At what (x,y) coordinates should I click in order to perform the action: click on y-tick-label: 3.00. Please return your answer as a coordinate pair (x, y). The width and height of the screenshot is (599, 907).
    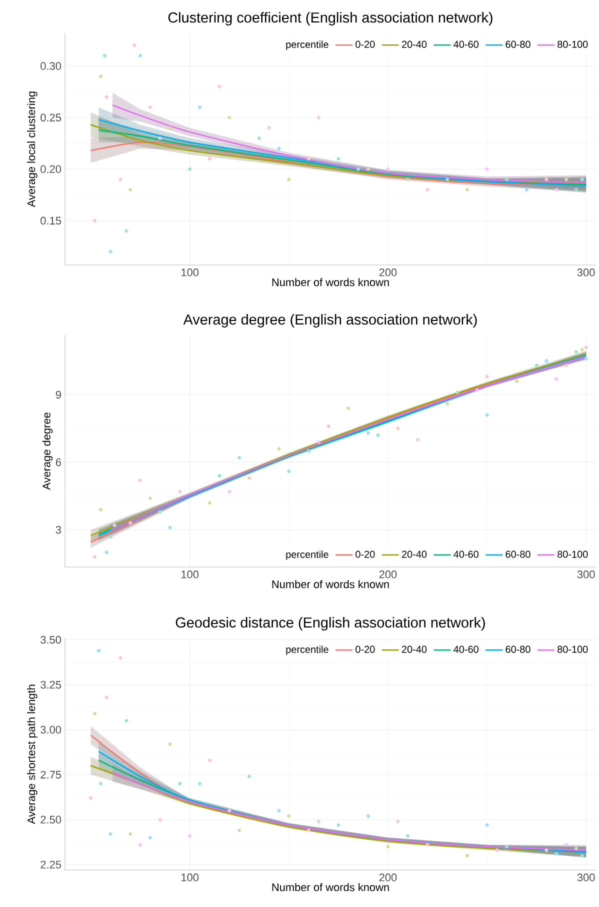
    Looking at the image, I should click on (51, 730).